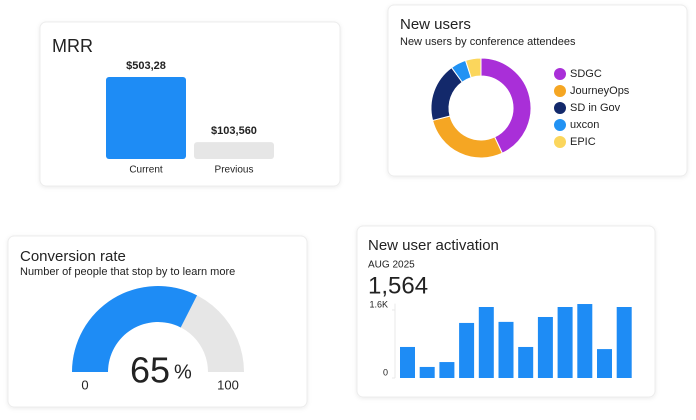  I want to click on legend-label: SD in Gov, so click(595, 108).